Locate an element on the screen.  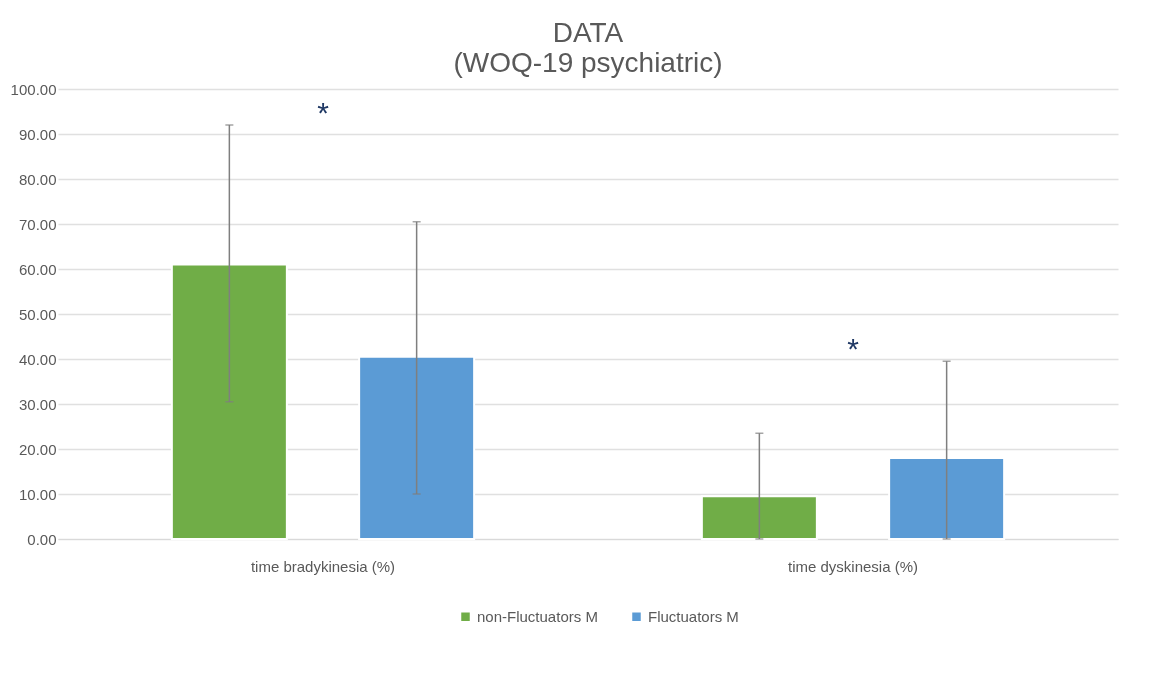
y-tick-label: 50.00 is located at coordinates (37, 314).